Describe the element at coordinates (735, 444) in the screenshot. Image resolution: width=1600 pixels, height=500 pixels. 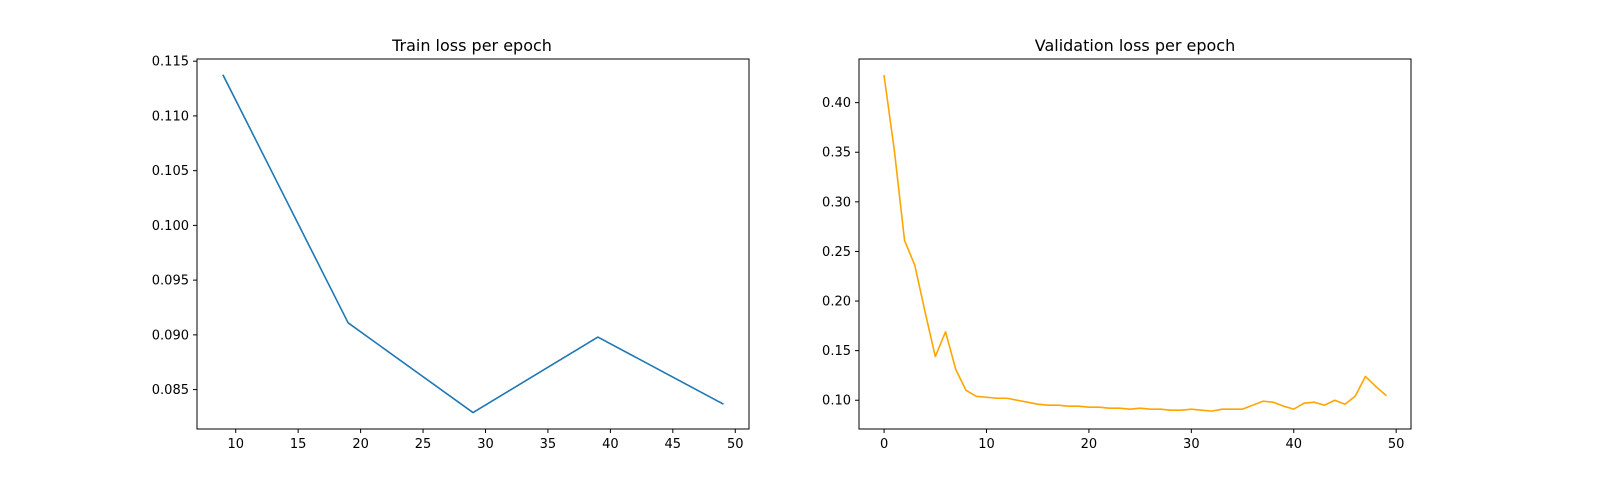
I see `train-x-tick-label: 50` at that location.